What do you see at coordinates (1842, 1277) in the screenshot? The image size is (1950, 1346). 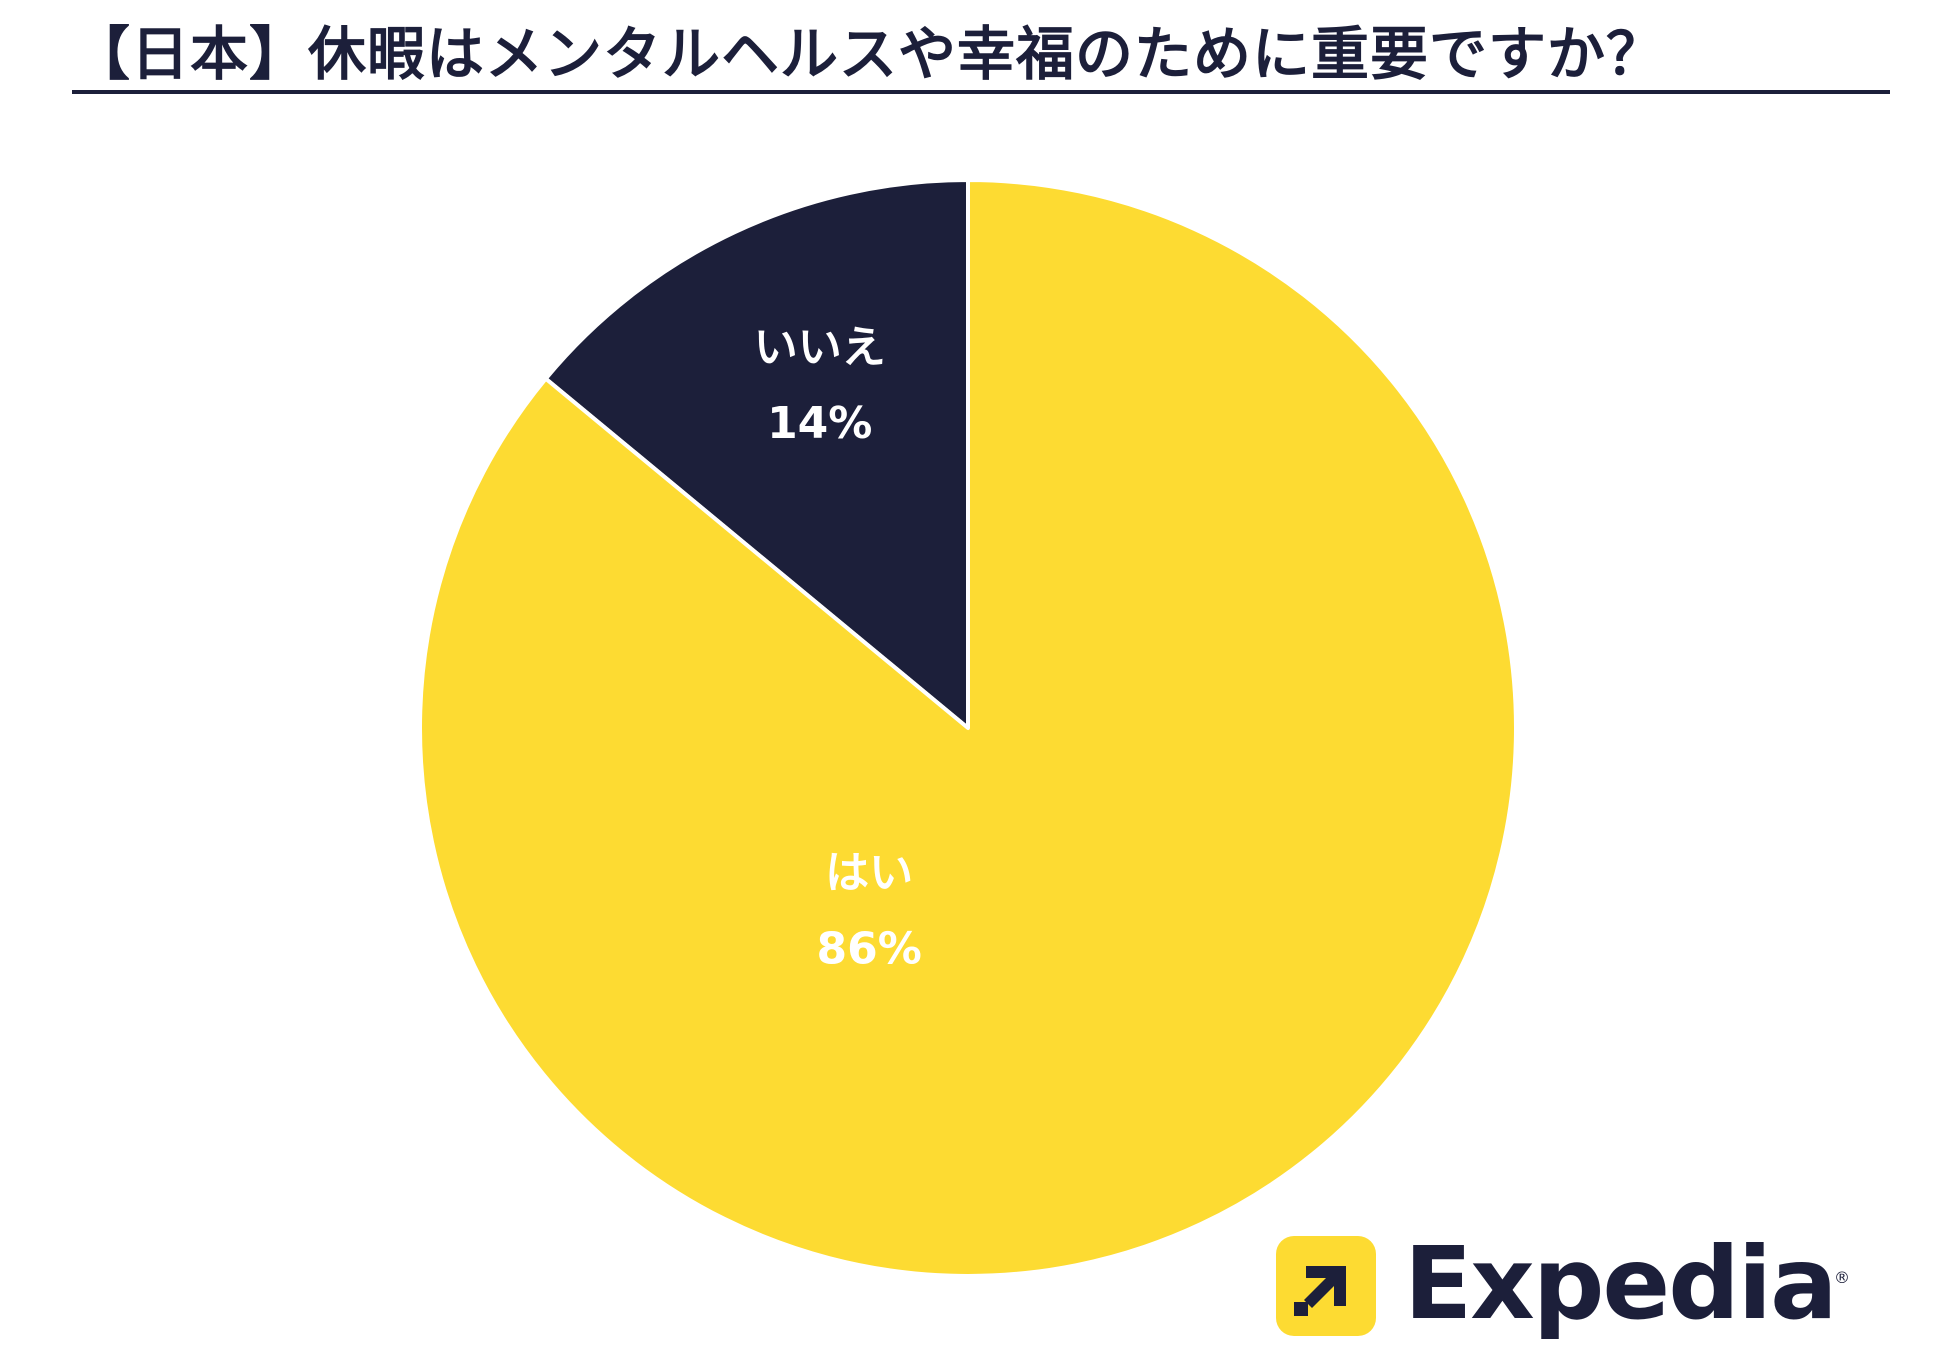 I see `registered-mark: ®` at bounding box center [1842, 1277].